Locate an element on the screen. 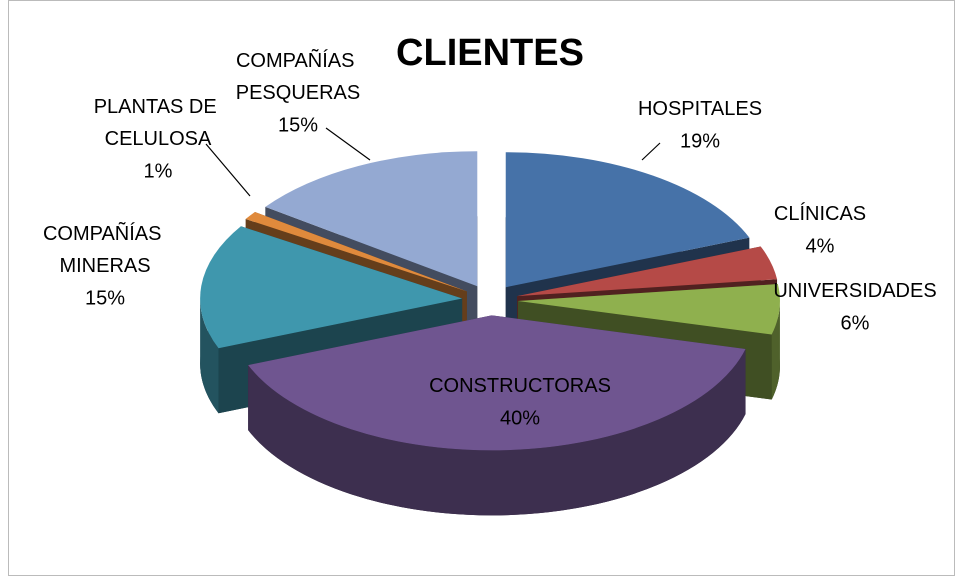  data-label: UNIVERSIDADES is located at coordinates (854, 291).